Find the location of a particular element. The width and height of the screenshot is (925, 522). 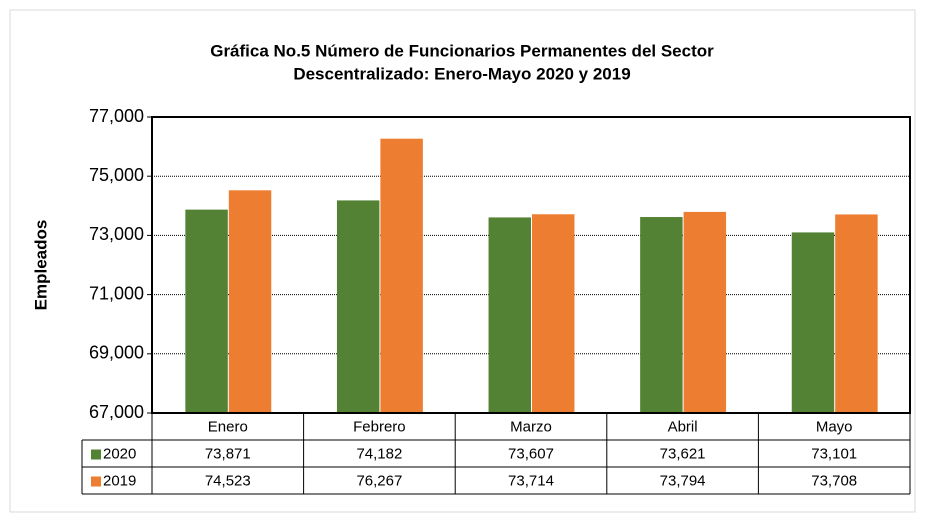

data-label: 73,708 is located at coordinates (834, 480).